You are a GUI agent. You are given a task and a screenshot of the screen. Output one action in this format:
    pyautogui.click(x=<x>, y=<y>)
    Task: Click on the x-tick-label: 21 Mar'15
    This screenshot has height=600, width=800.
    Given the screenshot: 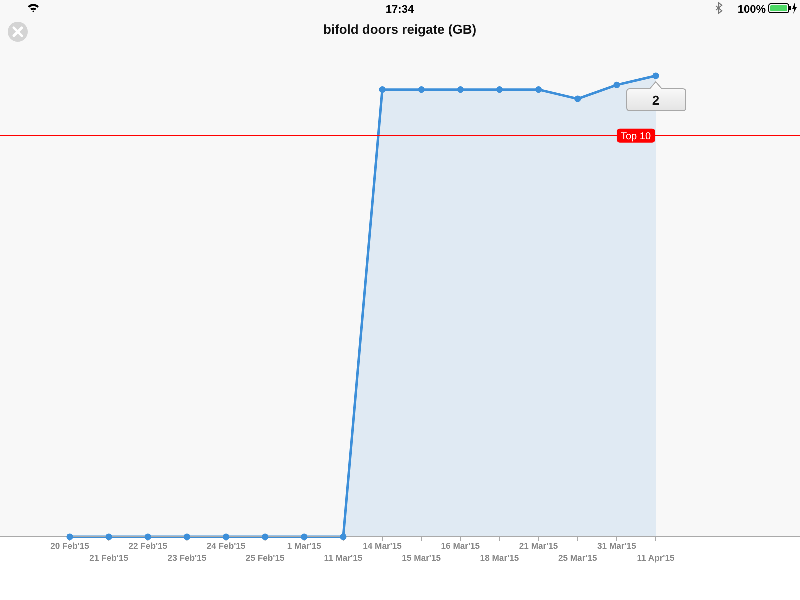 What is the action you would take?
    pyautogui.click(x=538, y=546)
    